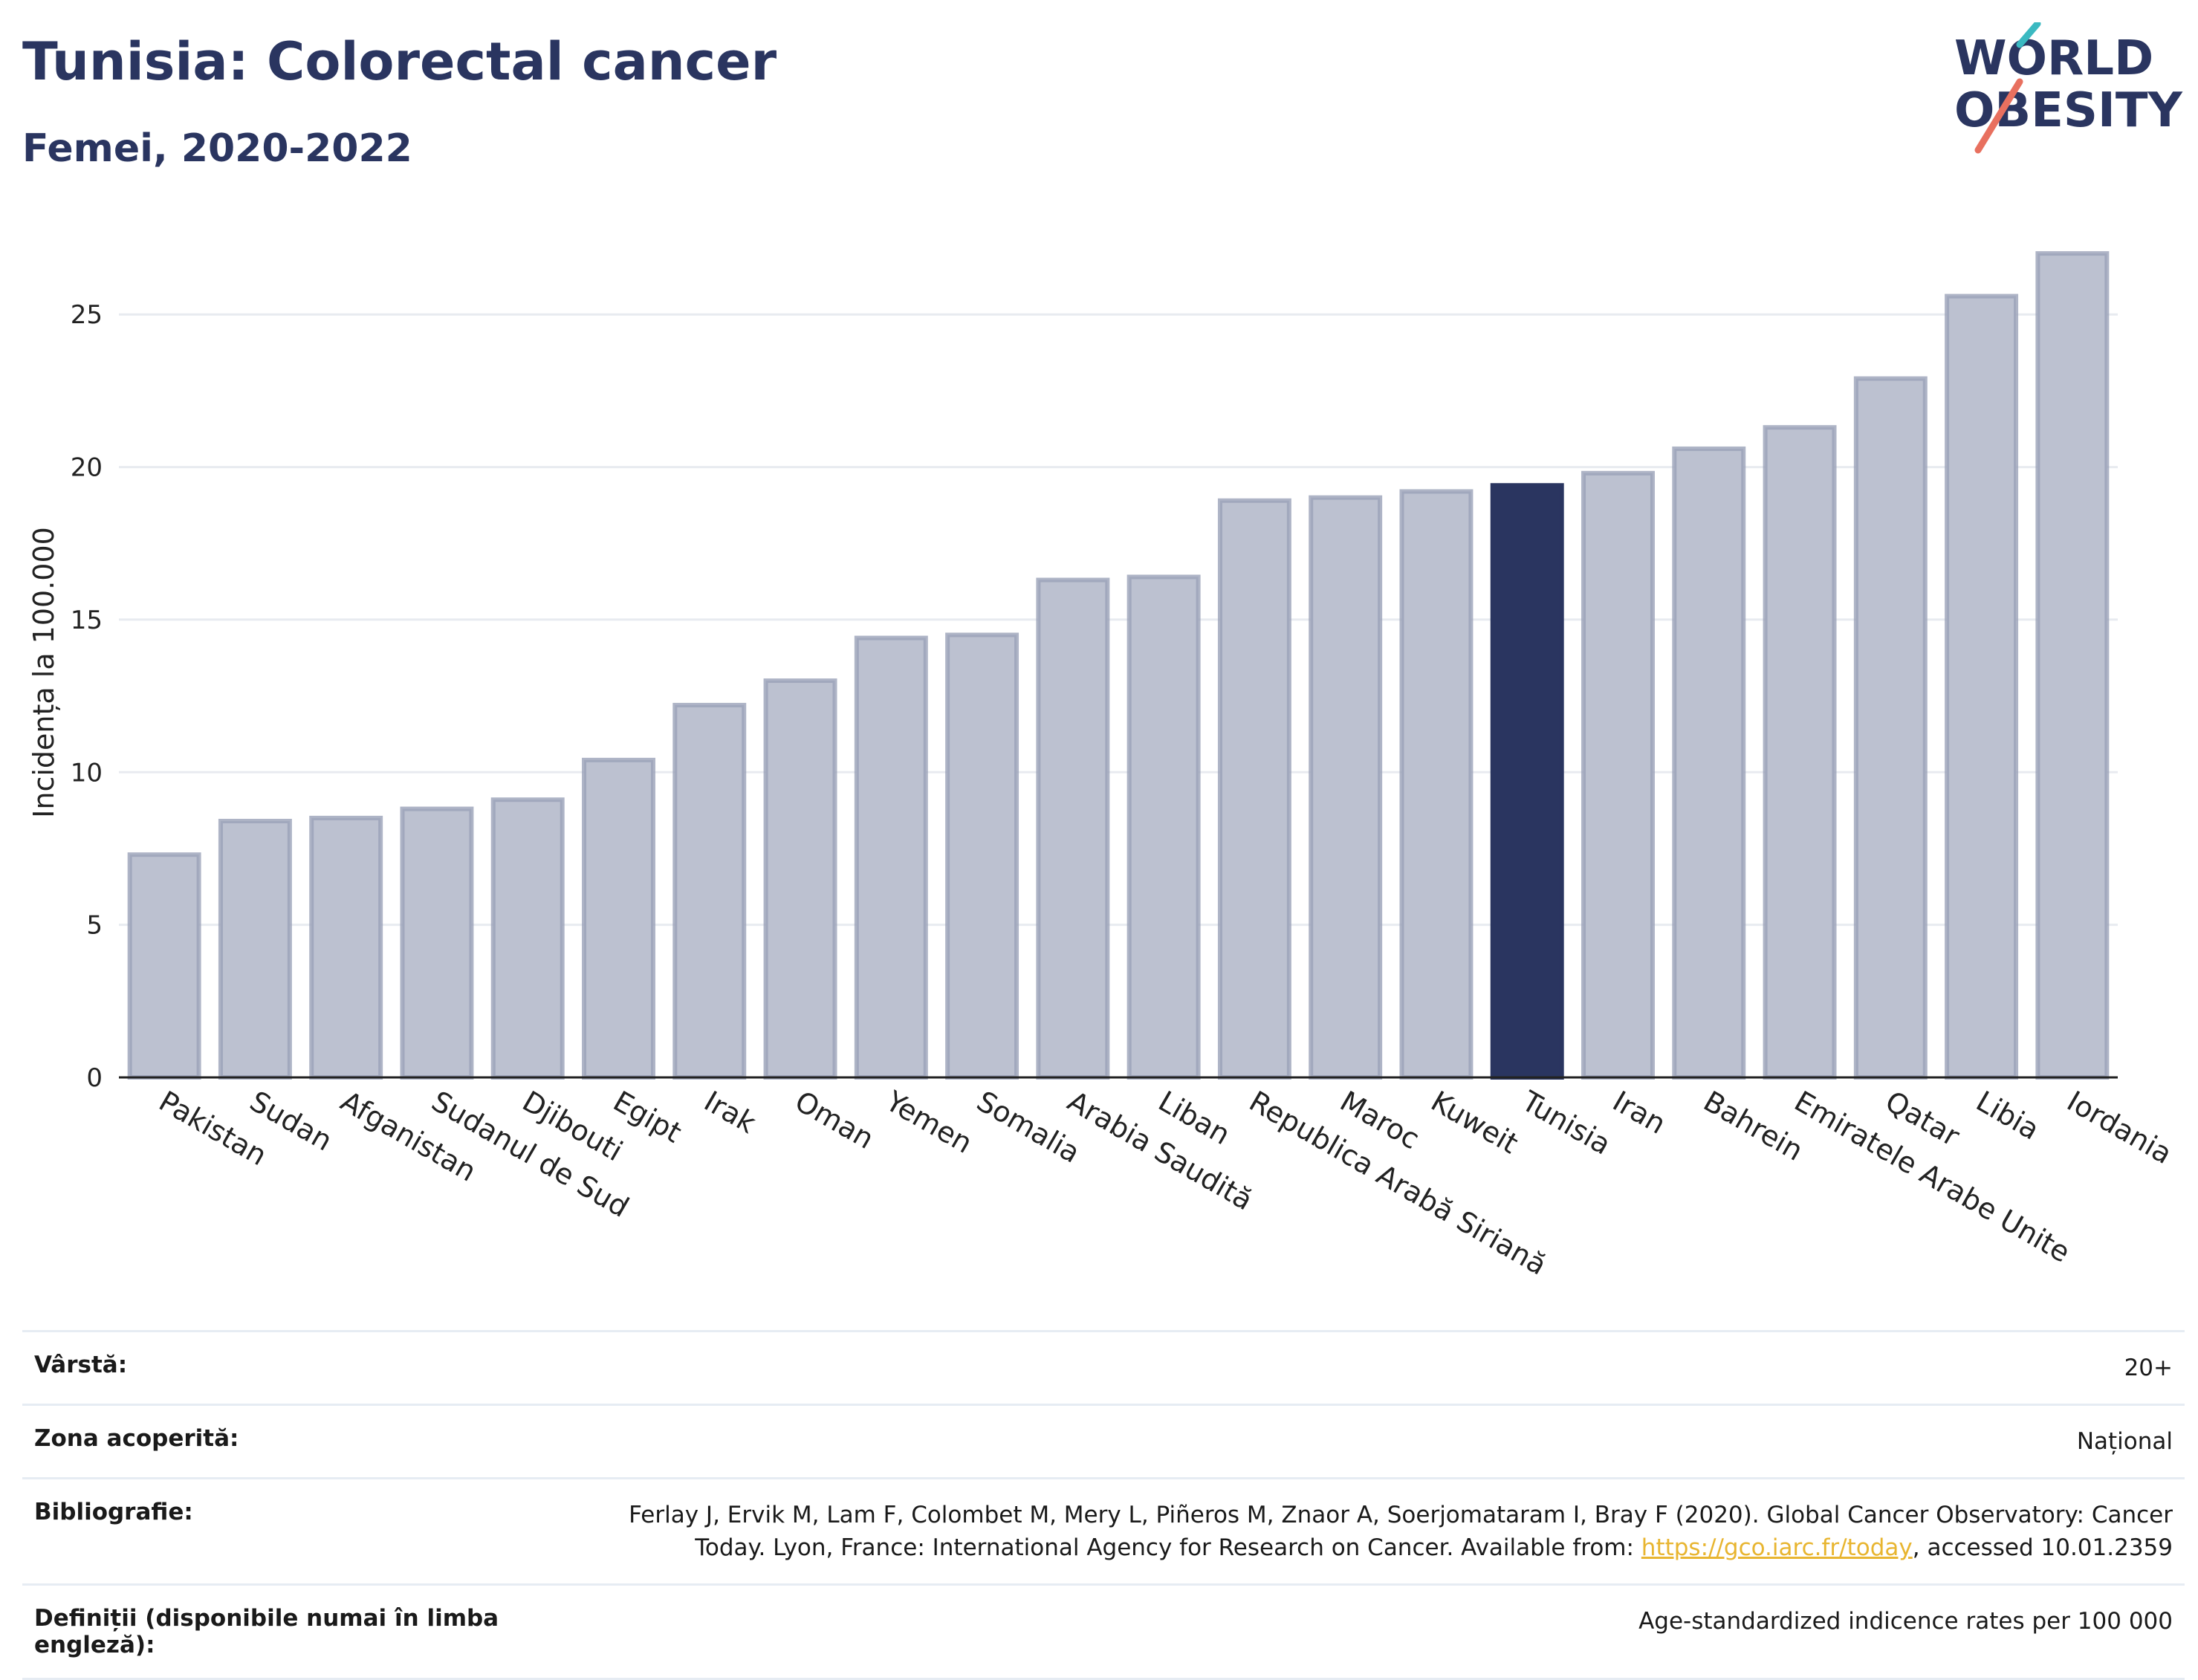 The height and width of the screenshot is (1680, 2198). I want to click on bibliography-link: https://gco.iarc.fr/today, so click(1777, 1548).